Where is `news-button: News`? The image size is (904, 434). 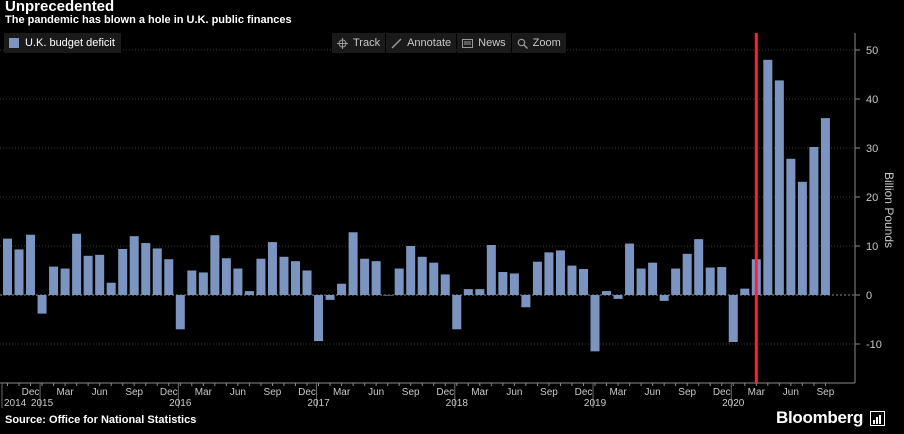 news-button: News is located at coordinates (484, 43).